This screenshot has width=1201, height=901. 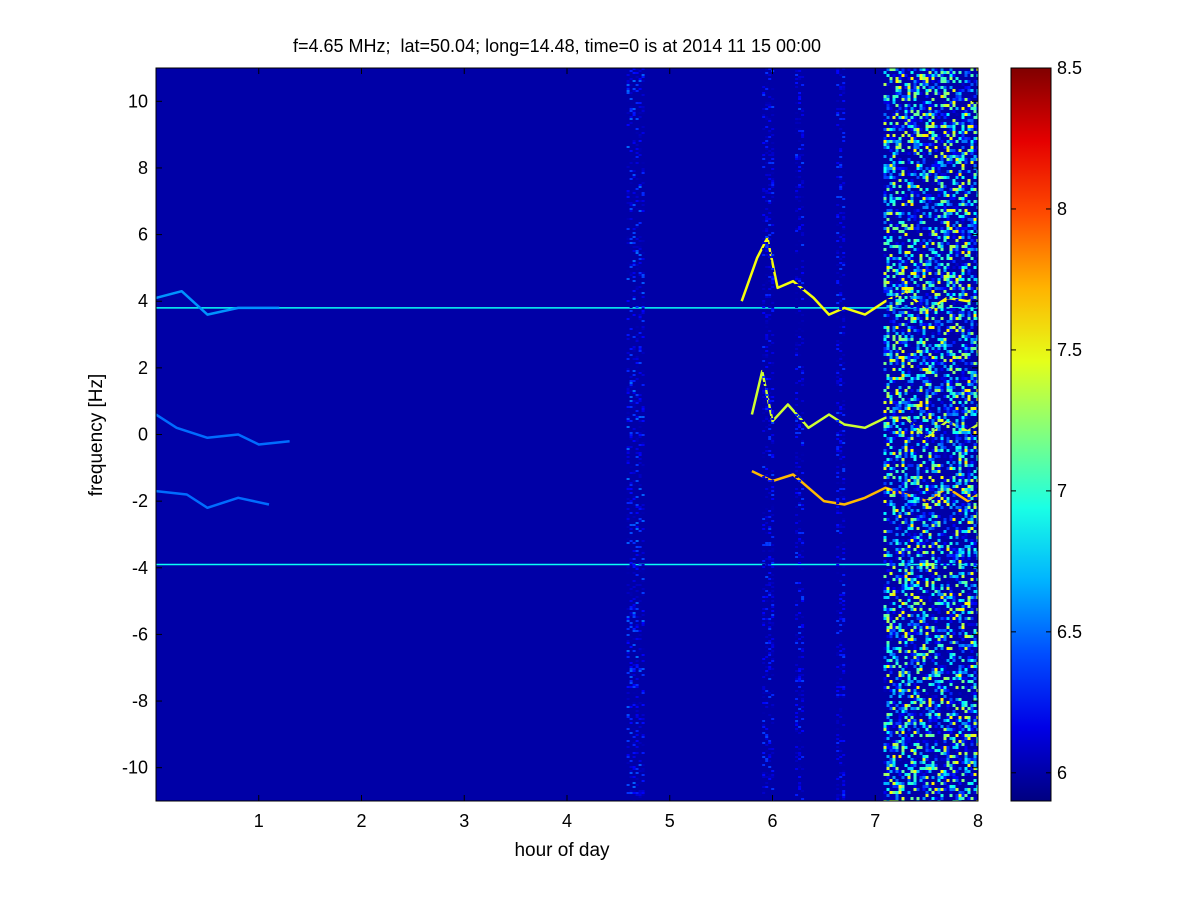 What do you see at coordinates (143, 168) in the screenshot?
I see `y-tick-label: 8` at bounding box center [143, 168].